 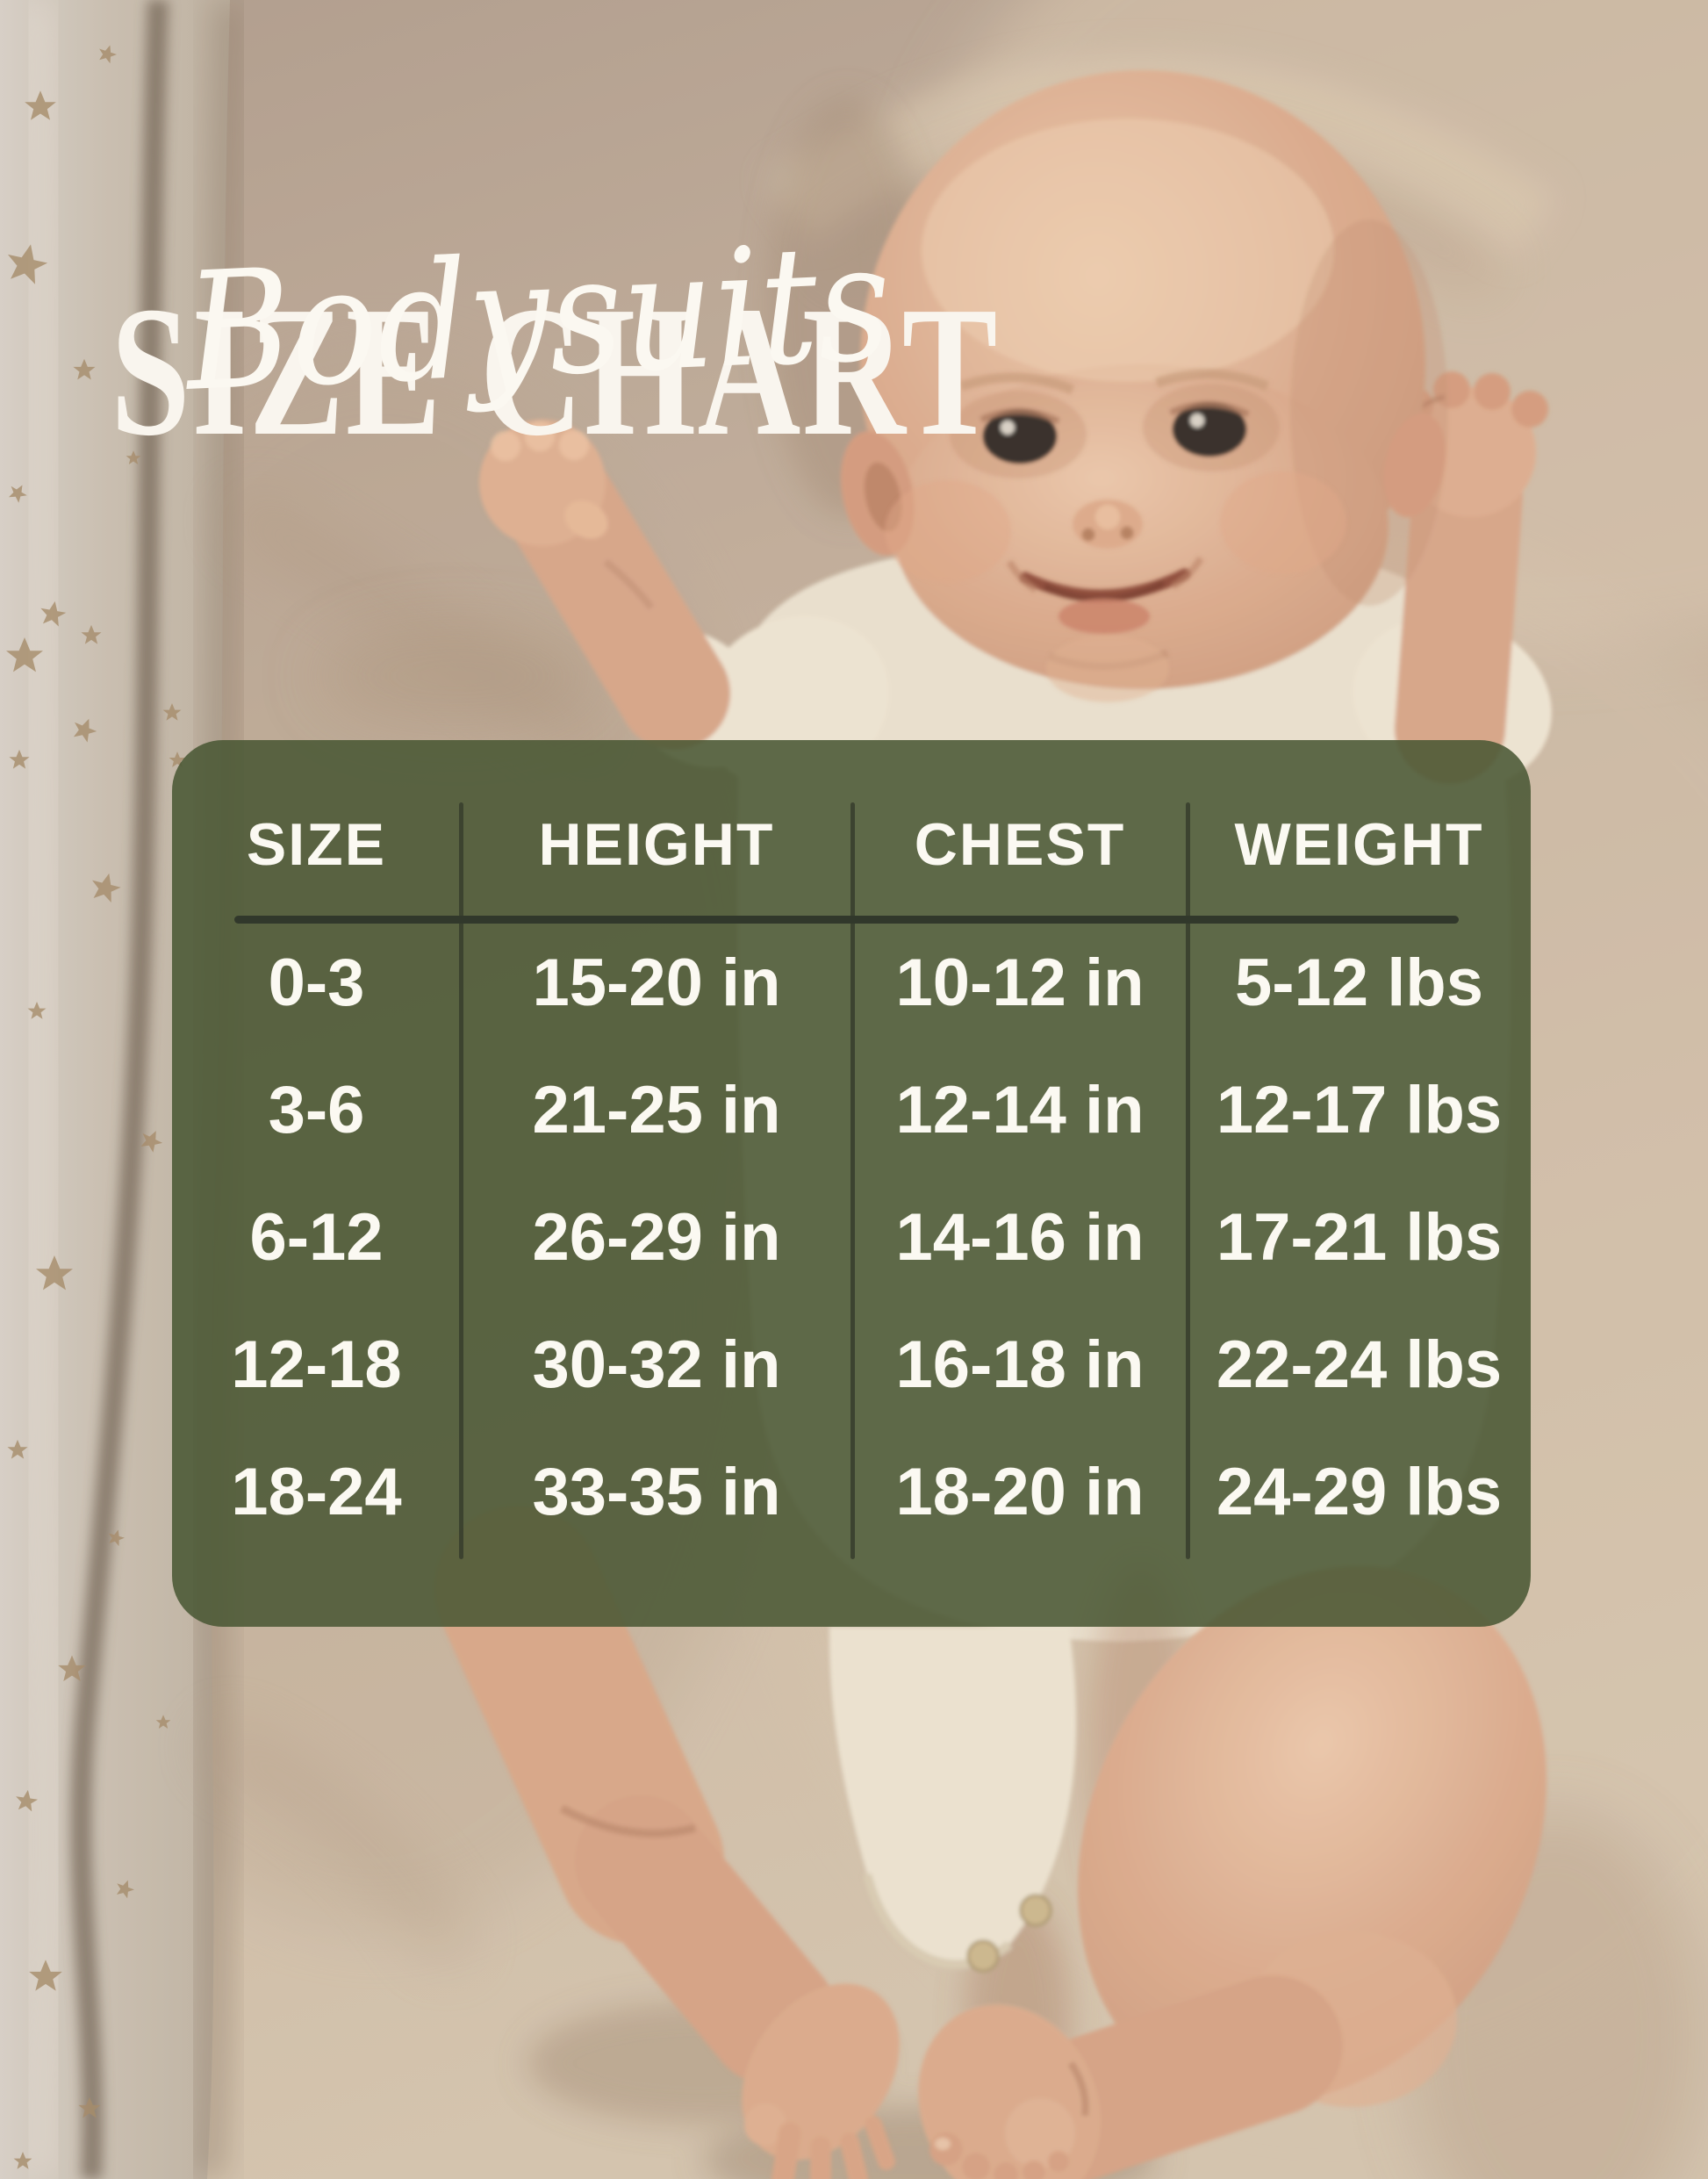 I want to click on table-cell: 17-21 lbs, so click(x=1359, y=1237).